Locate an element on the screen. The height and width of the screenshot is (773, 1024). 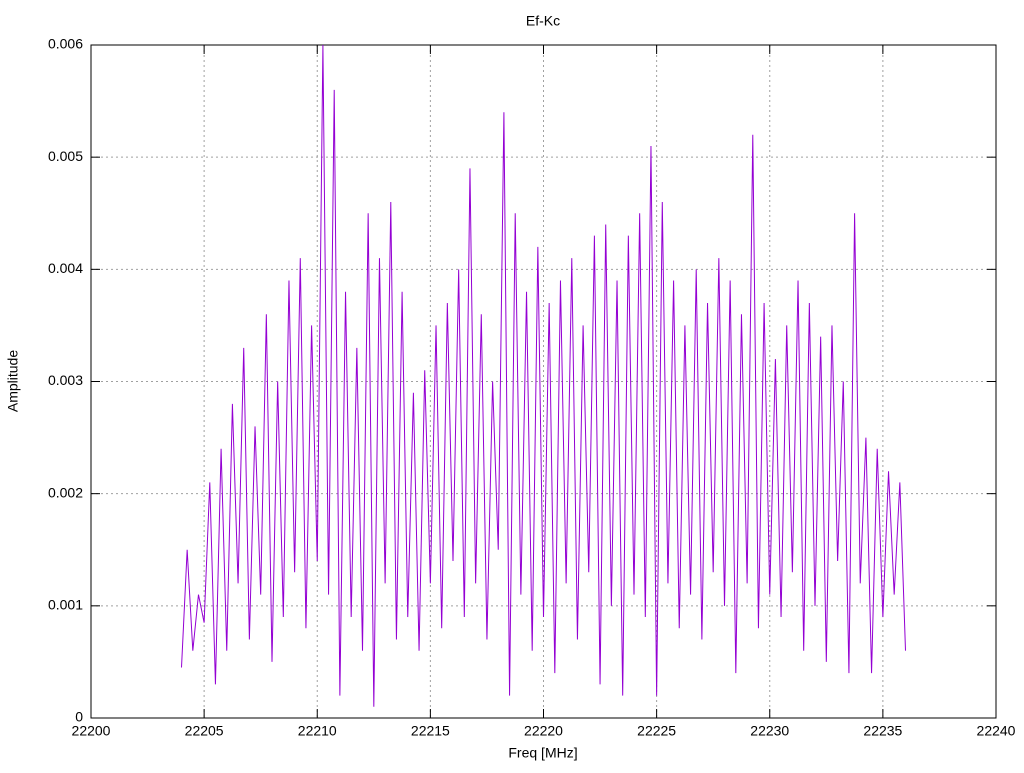
y-axis-label: Amplitude is located at coordinates (13, 381).